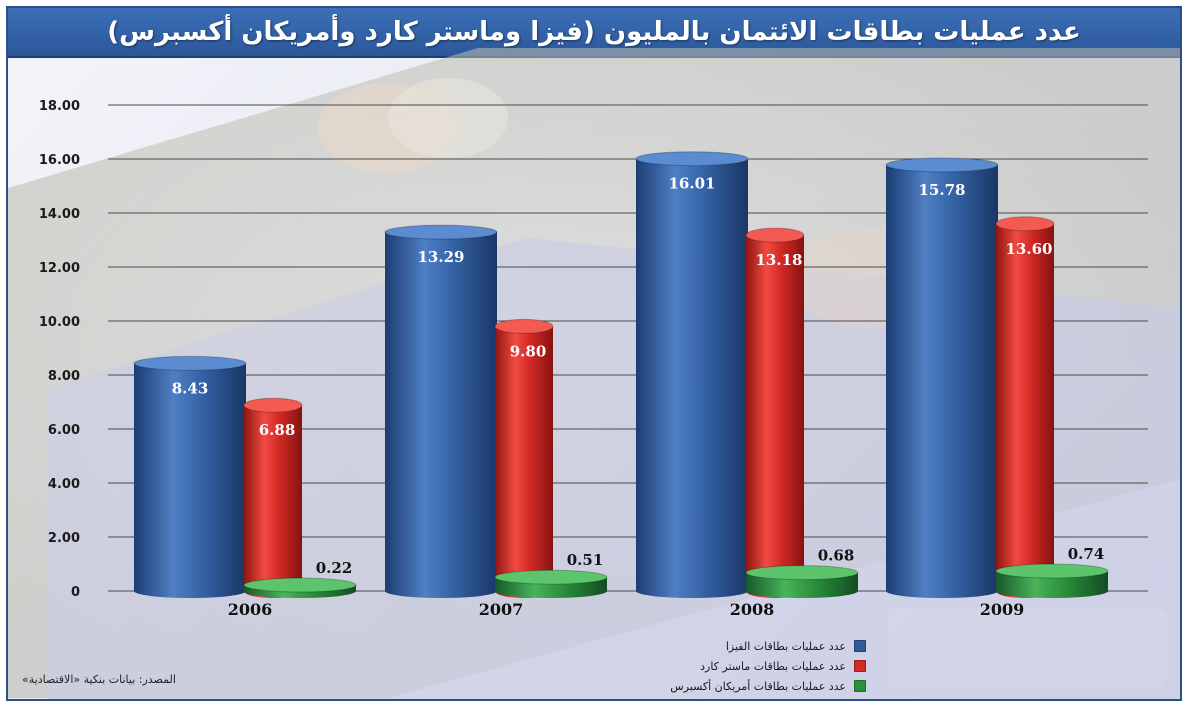 Image resolution: width=1190 pixels, height=709 pixels. I want to click on y-tick-label: 16.00, so click(59, 160).